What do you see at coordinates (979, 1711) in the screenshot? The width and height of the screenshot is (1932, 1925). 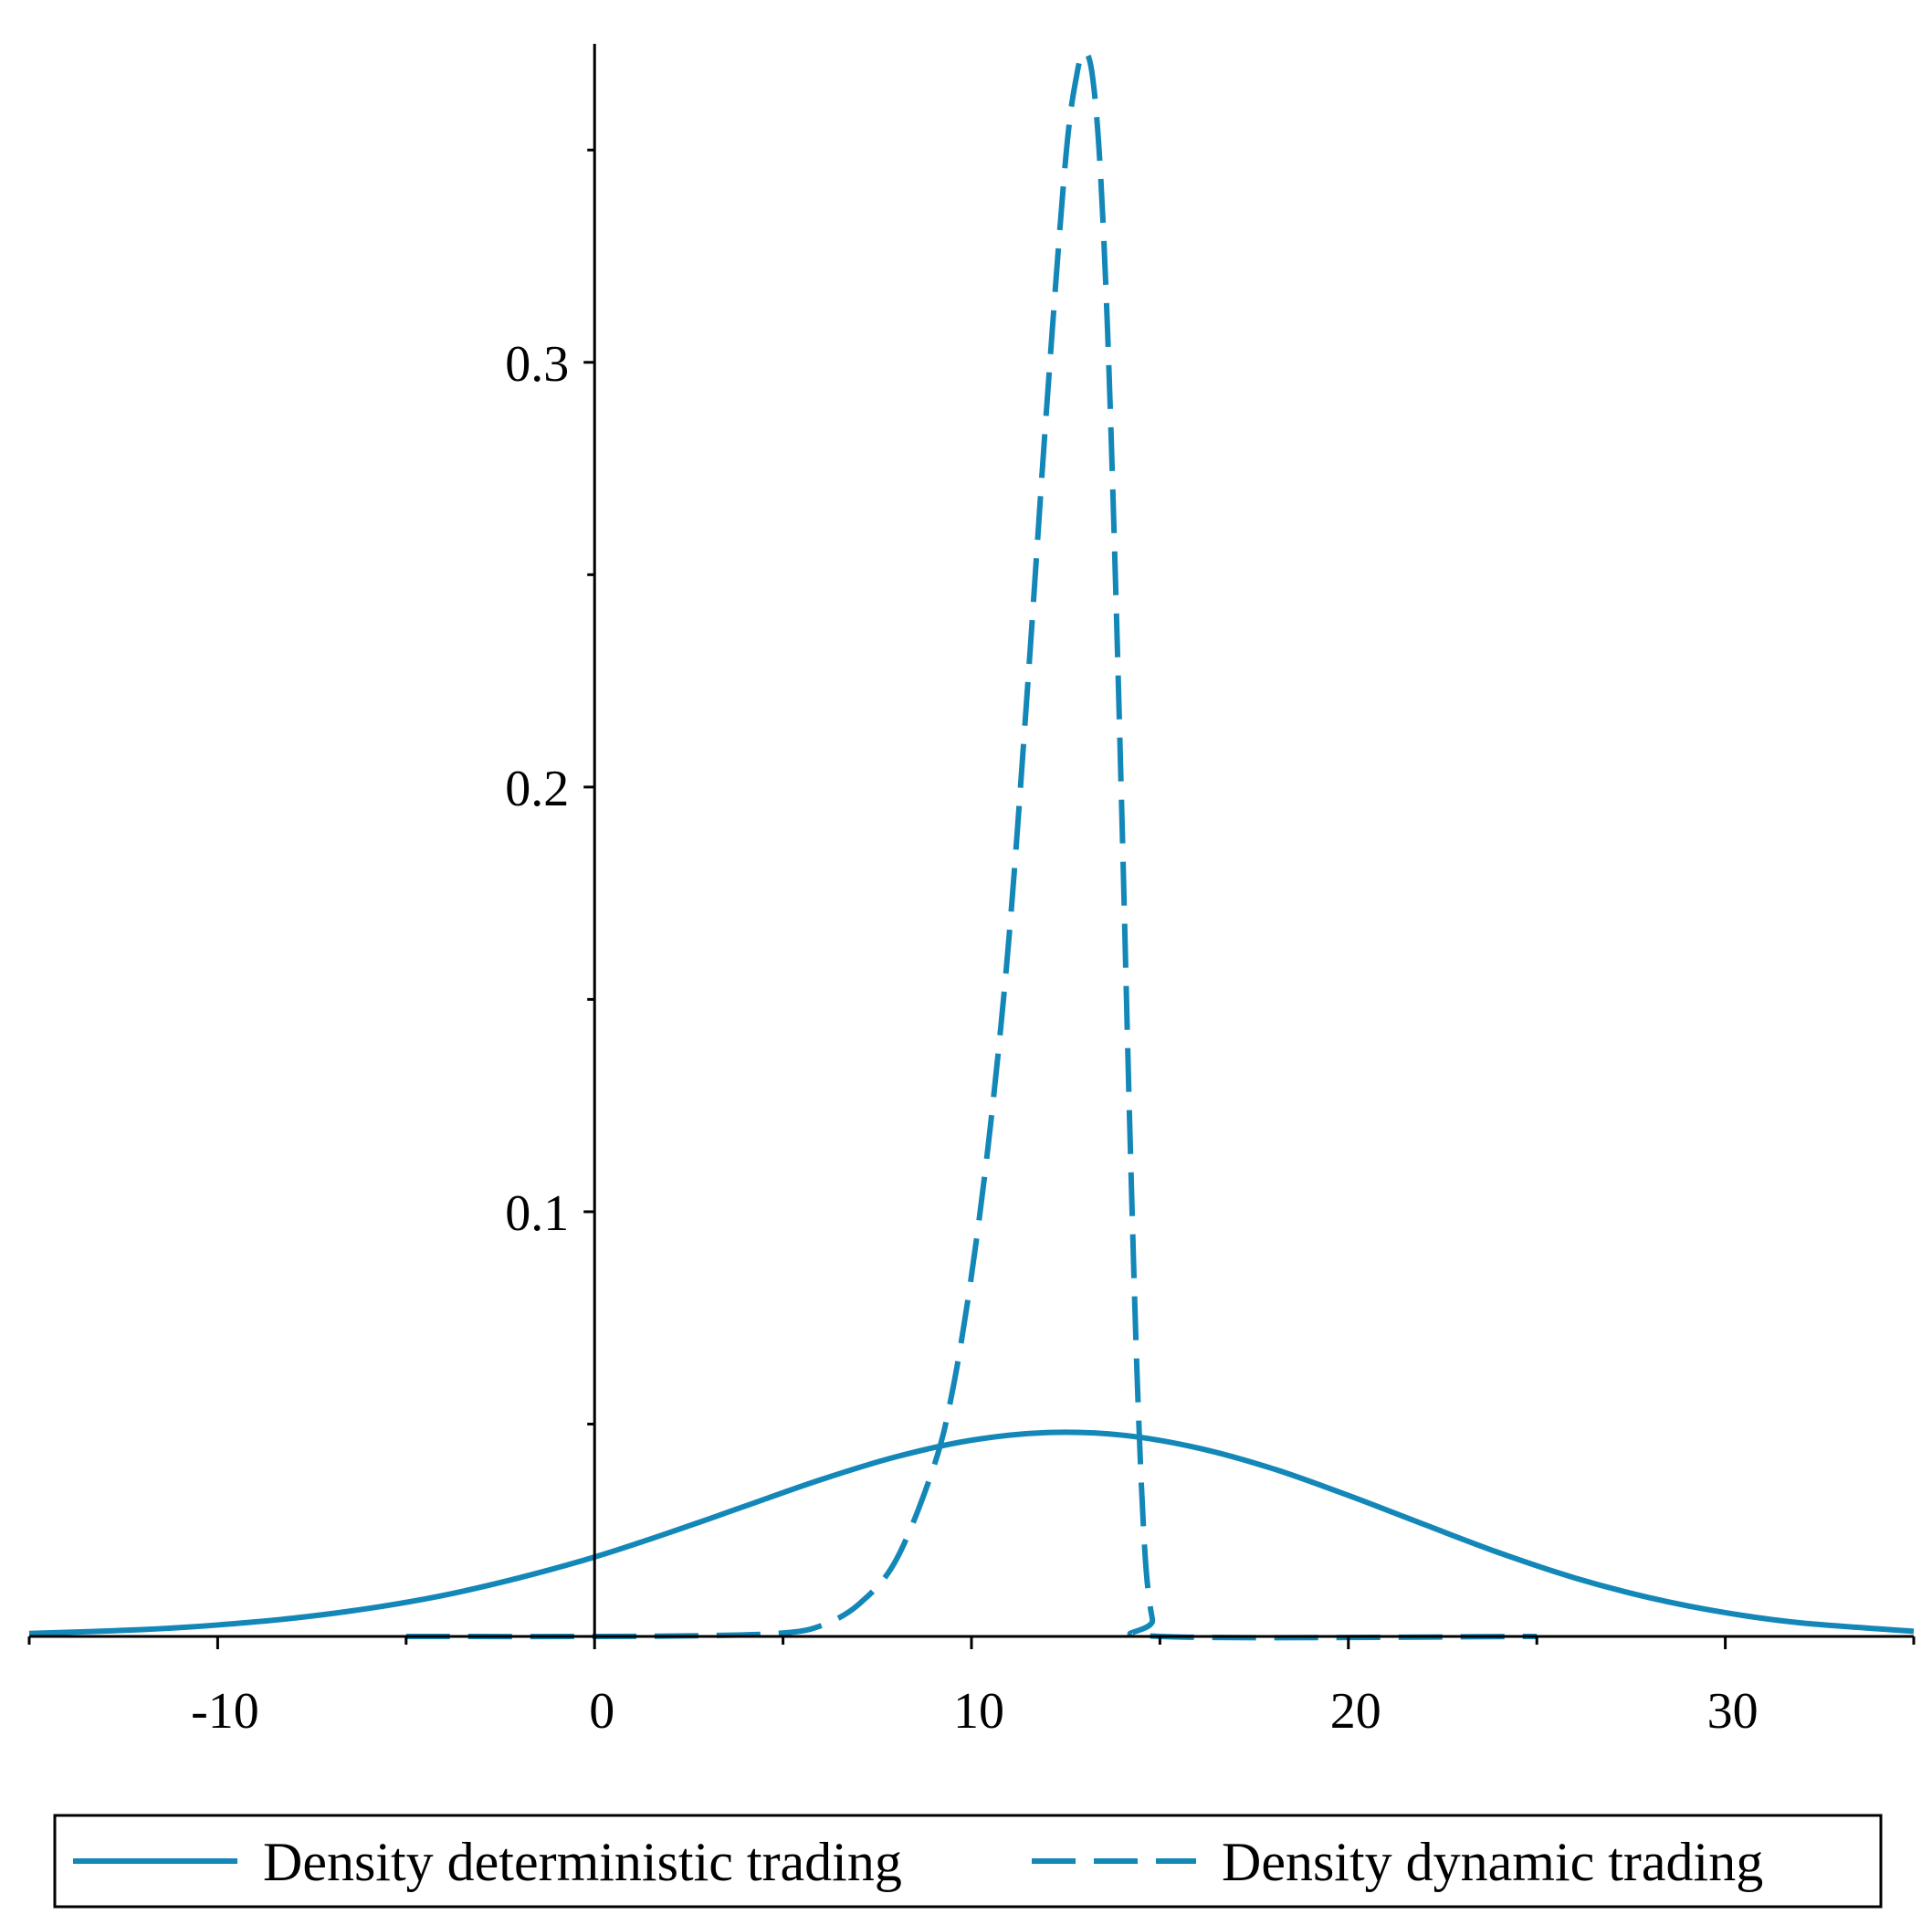 I see `x-tick-label: 10` at bounding box center [979, 1711].